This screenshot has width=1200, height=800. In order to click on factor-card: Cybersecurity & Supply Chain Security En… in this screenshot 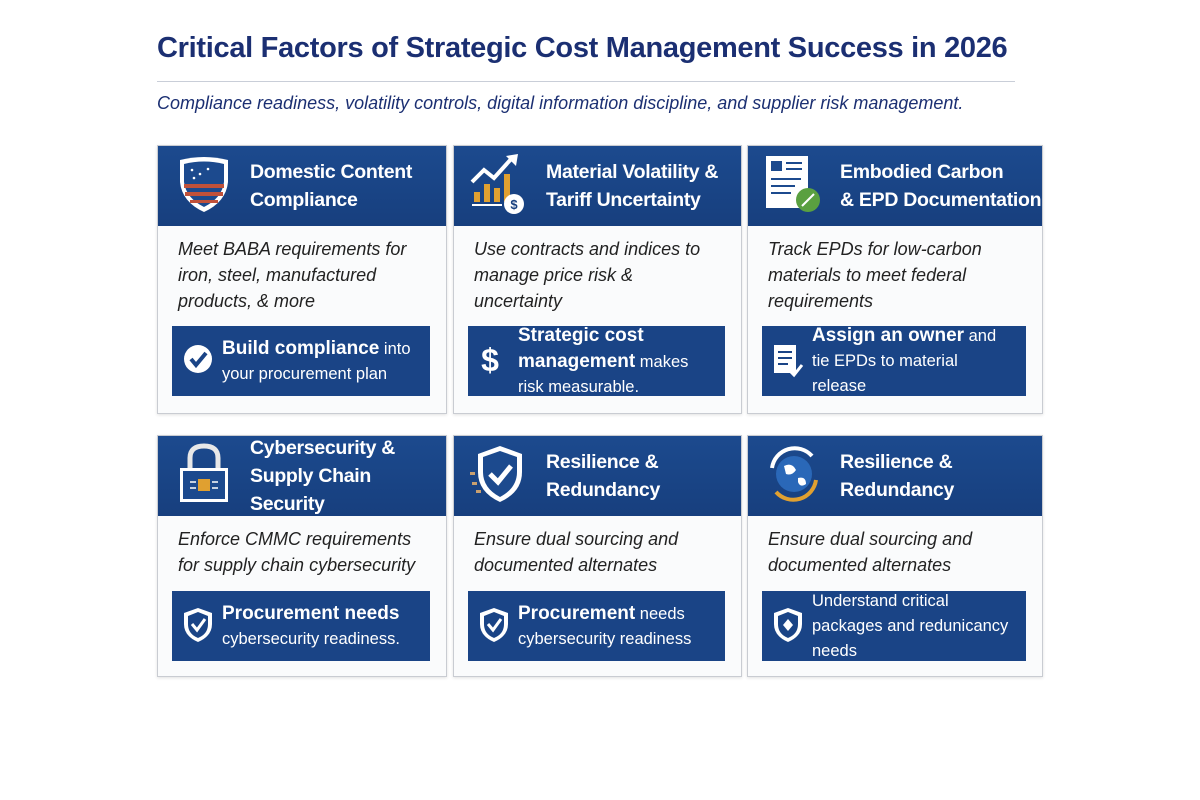, I will do `click(302, 556)`.